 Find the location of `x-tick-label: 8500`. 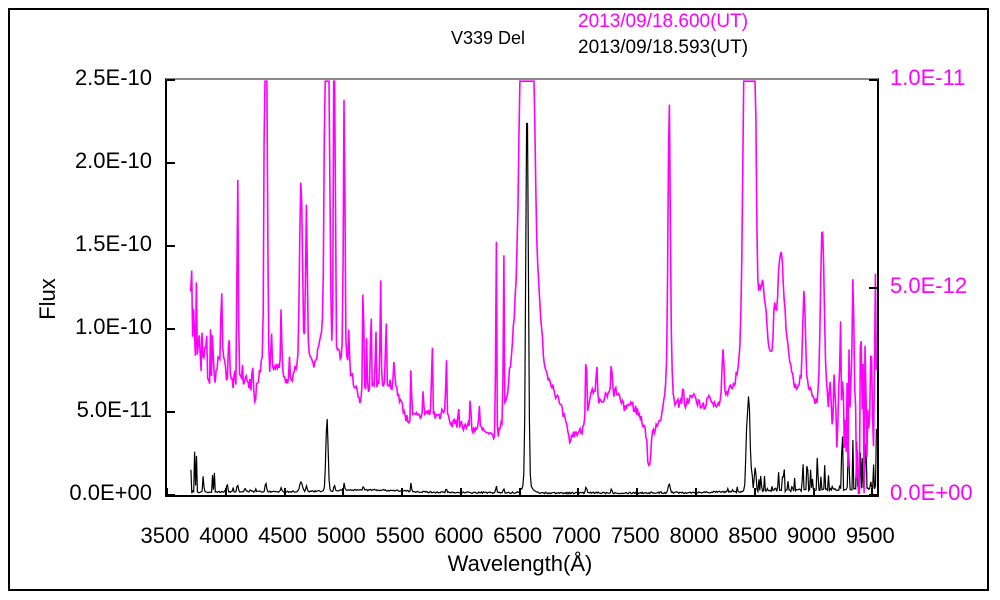

x-tick-label: 8500 is located at coordinates (753, 535).